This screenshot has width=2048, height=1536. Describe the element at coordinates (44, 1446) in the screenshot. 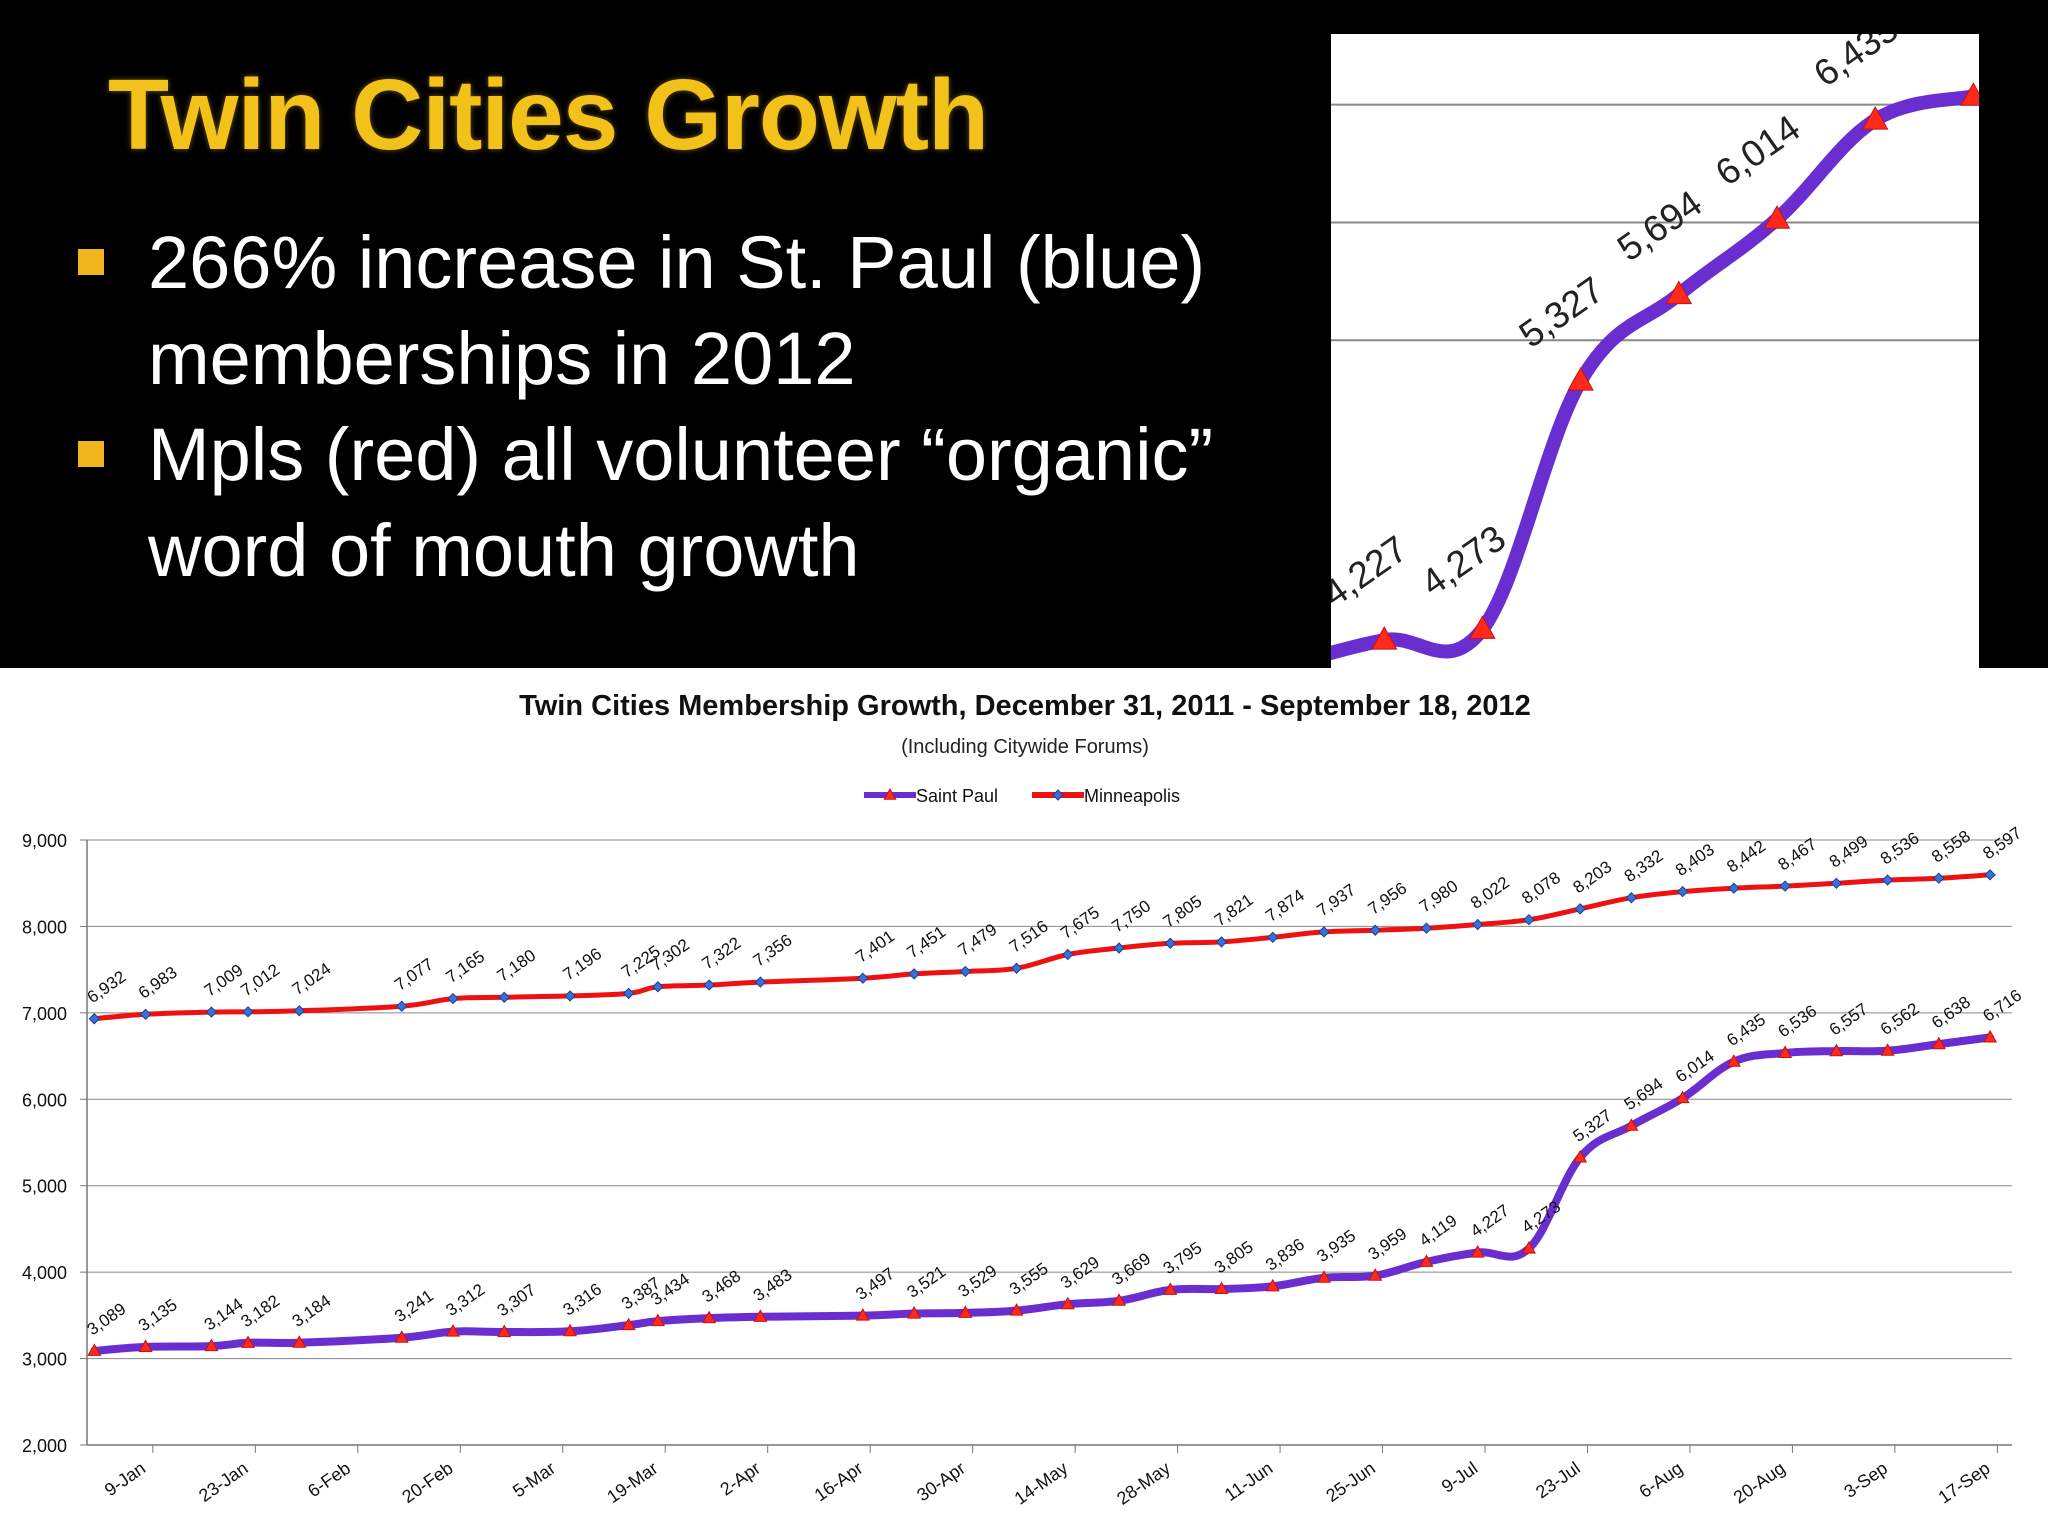

I see `y-tick-label: 2,000` at that location.